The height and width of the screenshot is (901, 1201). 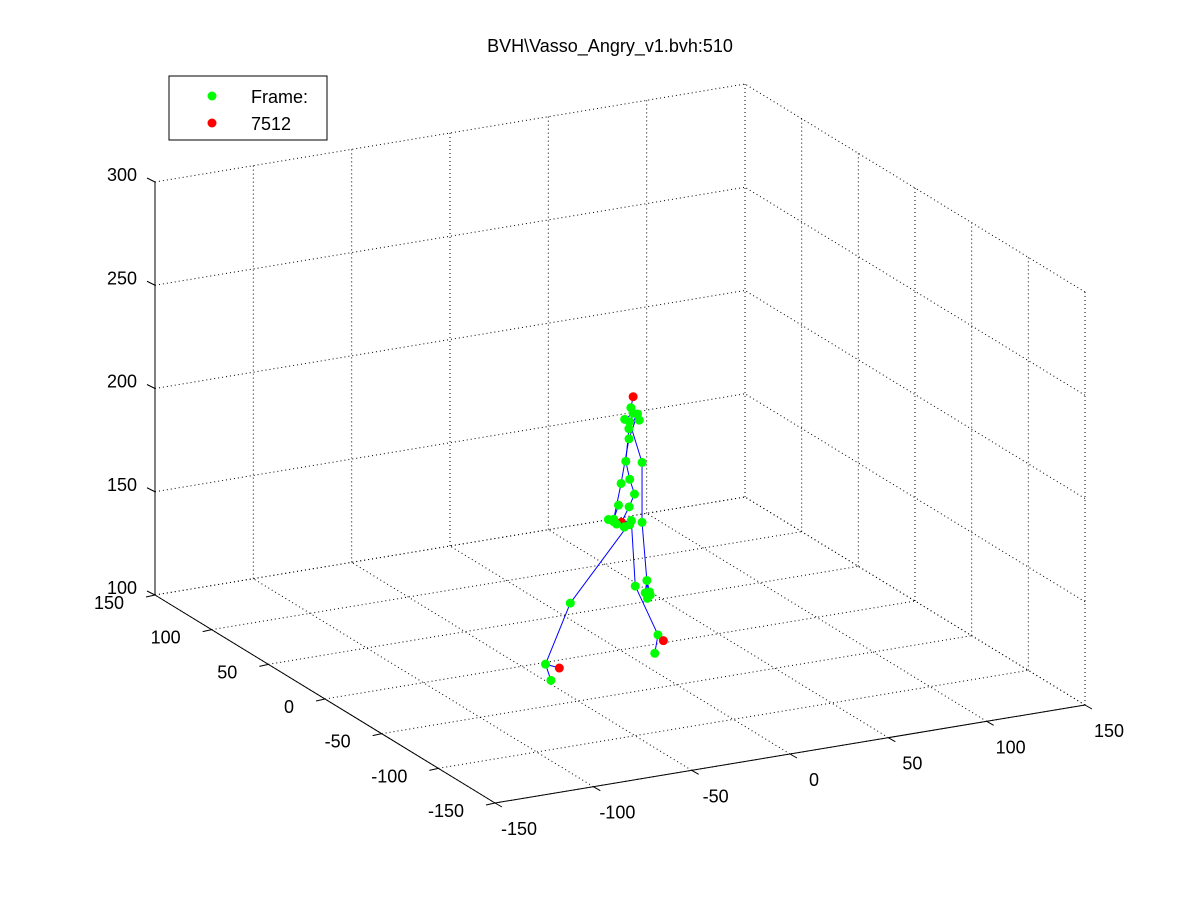 What do you see at coordinates (212, 123) in the screenshot?
I see `legend-marker-number` at bounding box center [212, 123].